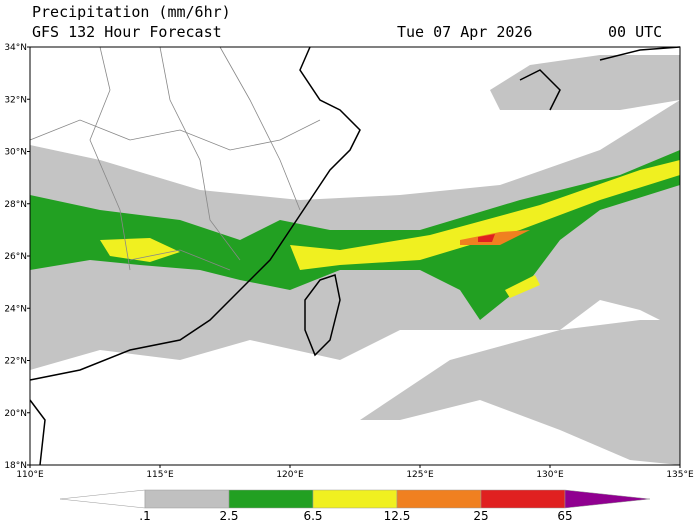 The width and height of the screenshot is (700, 529). What do you see at coordinates (30, 475) in the screenshot?
I see `lon-label: 110°E` at bounding box center [30, 475].